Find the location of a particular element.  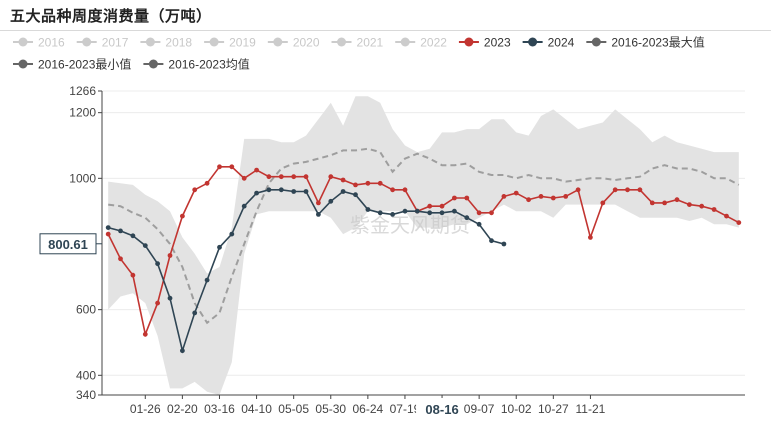

legend-item: 2023 is located at coordinates (484, 43).